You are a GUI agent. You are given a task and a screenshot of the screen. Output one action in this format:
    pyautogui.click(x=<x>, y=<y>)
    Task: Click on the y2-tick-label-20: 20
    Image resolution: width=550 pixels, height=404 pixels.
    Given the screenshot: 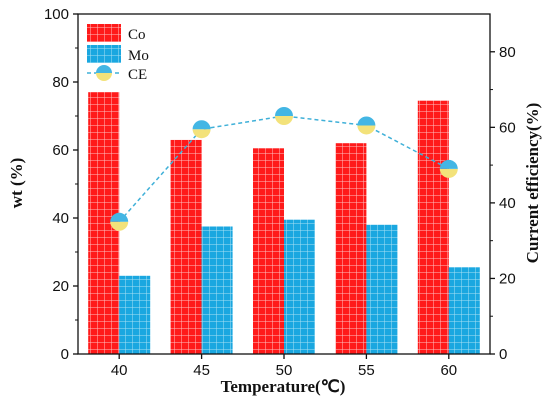 What is the action you would take?
    pyautogui.click(x=507, y=278)
    